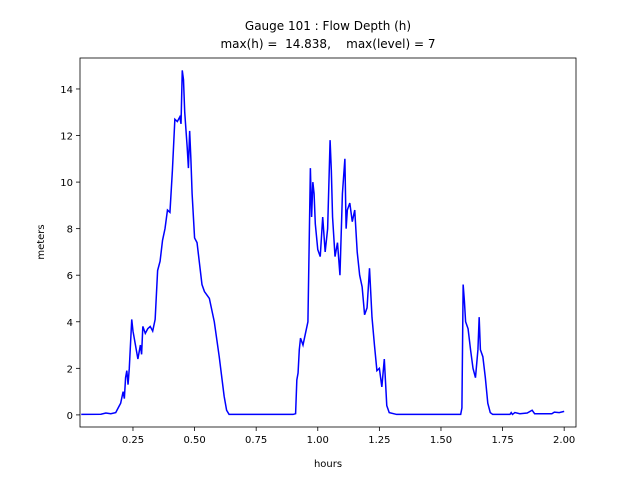 This screenshot has height=480, width=640. What do you see at coordinates (66, 183) in the screenshot?
I see `y-tick-label: 10` at bounding box center [66, 183].